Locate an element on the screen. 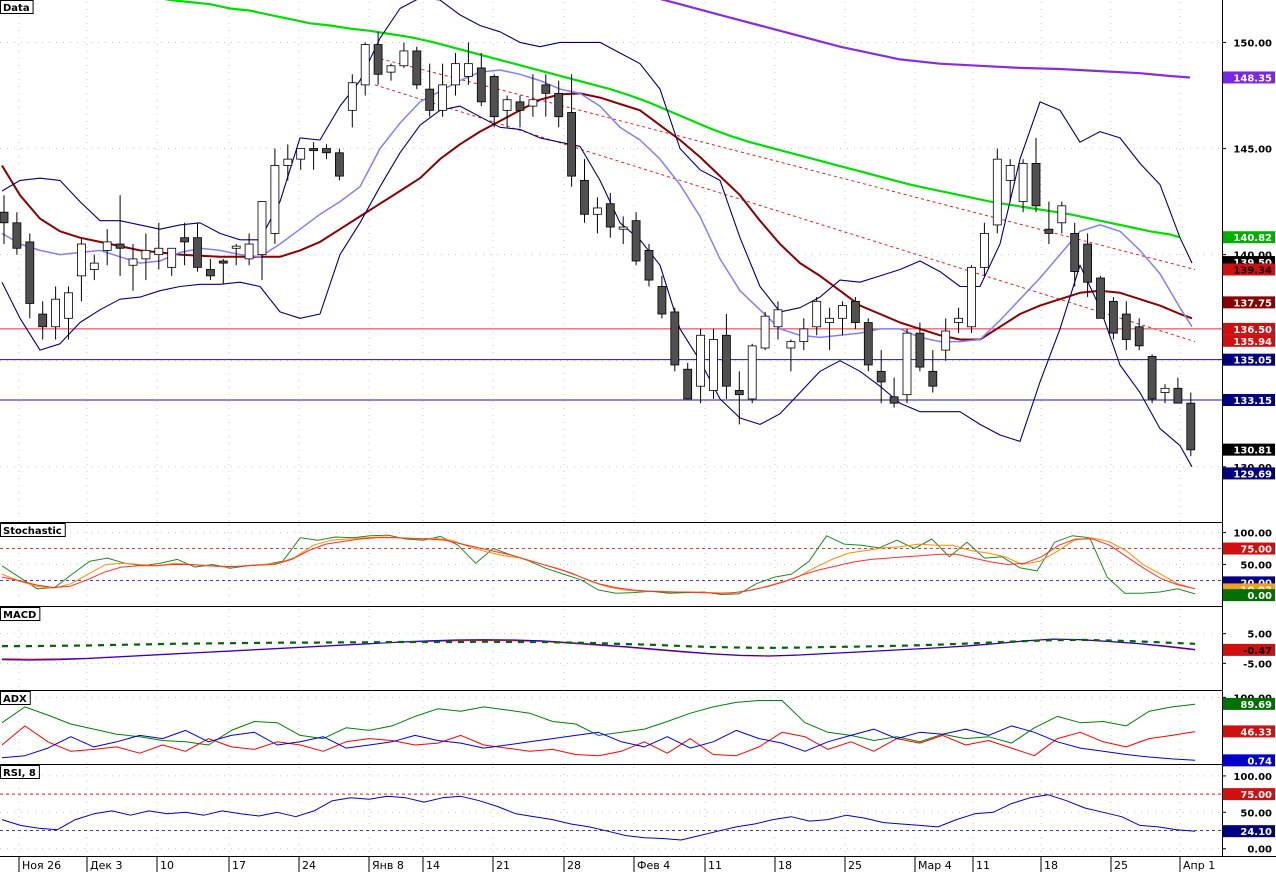 Image resolution: width=1276 pixels, height=872 pixels. rsi-series is located at coordinates (598, 817).